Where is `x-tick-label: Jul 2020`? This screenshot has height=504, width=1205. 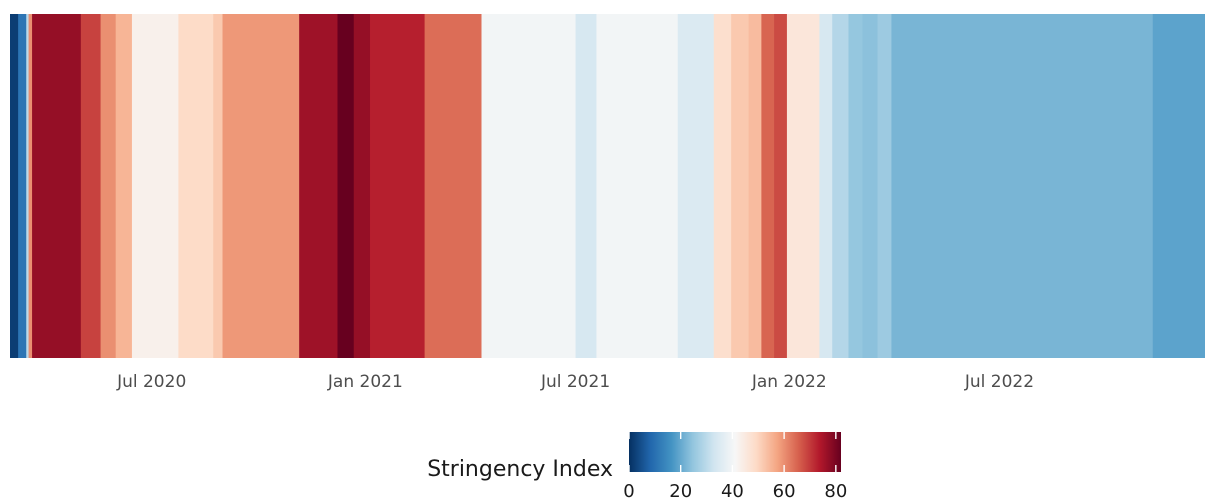 x-tick-label: Jul 2020 is located at coordinates (151, 382).